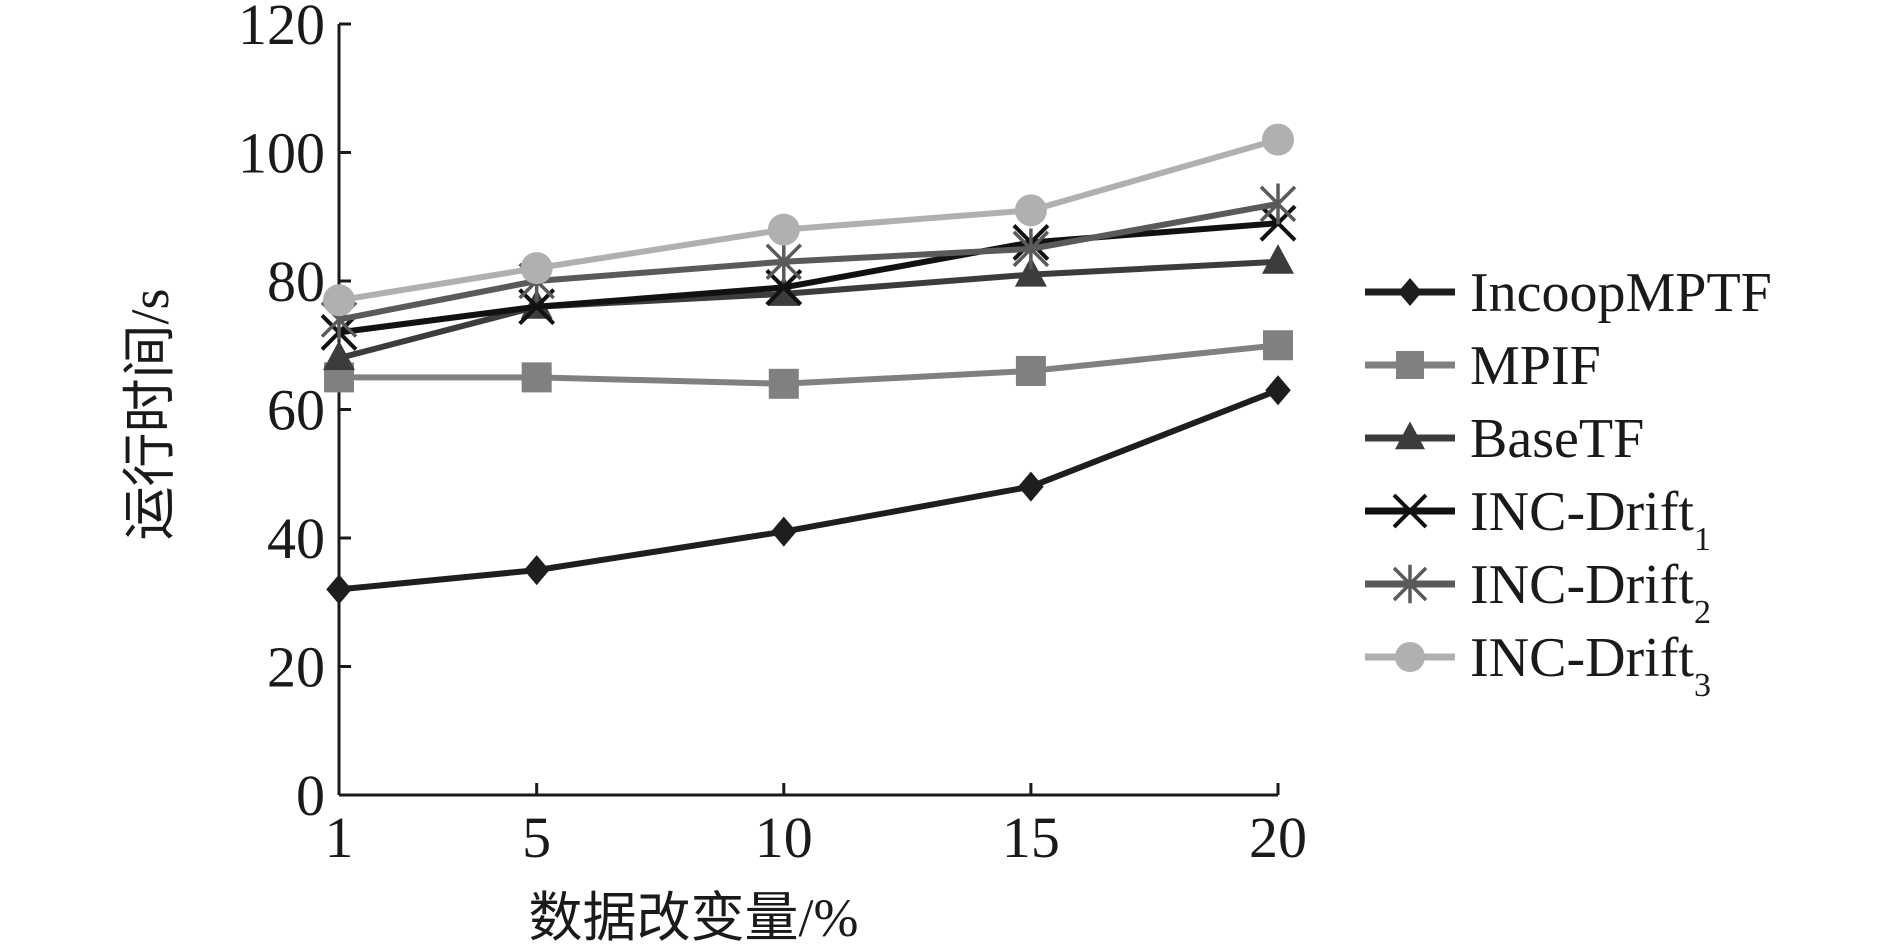 This screenshot has height=952, width=1890. Describe the element at coordinates (694, 918) in the screenshot. I see `x-axis-title: 数据改变量/%` at that location.